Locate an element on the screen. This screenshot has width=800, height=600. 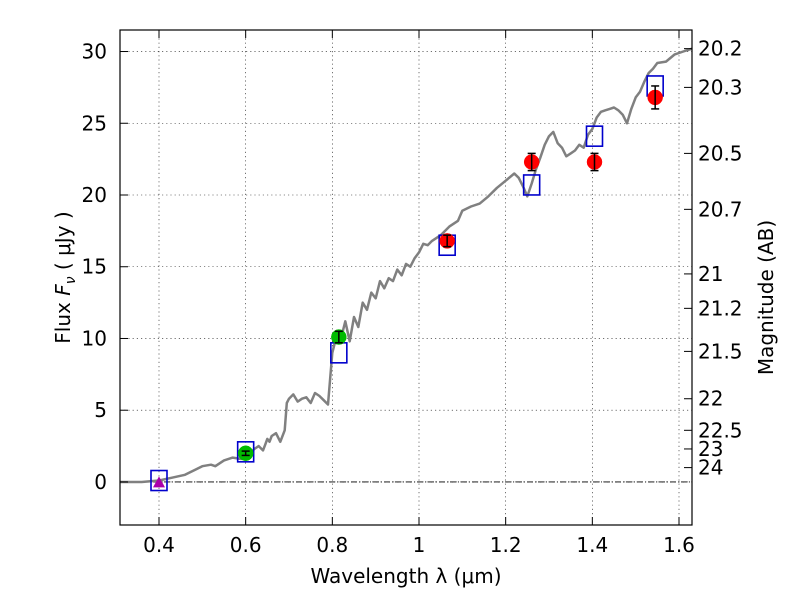
y2-tick-label: 20.7 is located at coordinates (720, 209).